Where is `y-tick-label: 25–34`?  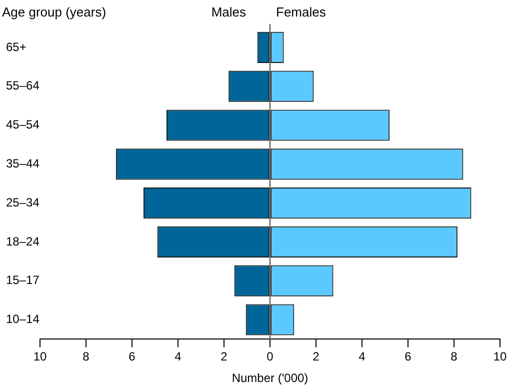
y-tick-label: 25–34 is located at coordinates (23, 202).